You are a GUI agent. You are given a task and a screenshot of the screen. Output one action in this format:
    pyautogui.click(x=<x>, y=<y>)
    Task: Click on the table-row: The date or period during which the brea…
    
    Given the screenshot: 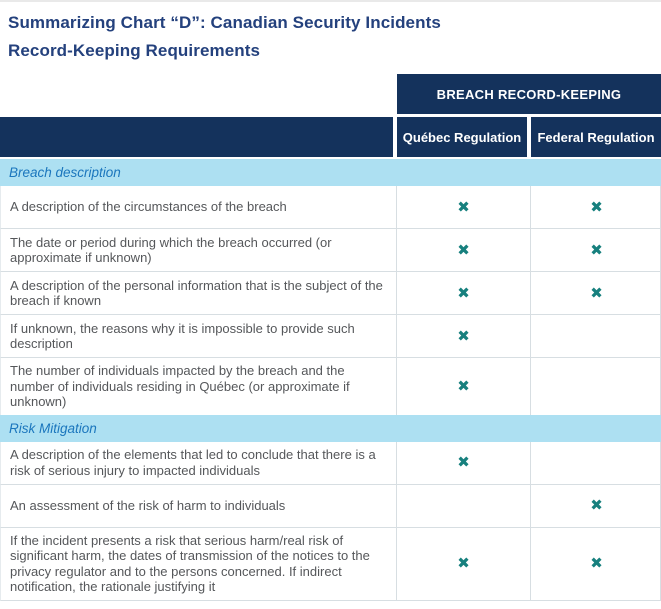 What is the action you would take?
    pyautogui.click(x=330, y=249)
    